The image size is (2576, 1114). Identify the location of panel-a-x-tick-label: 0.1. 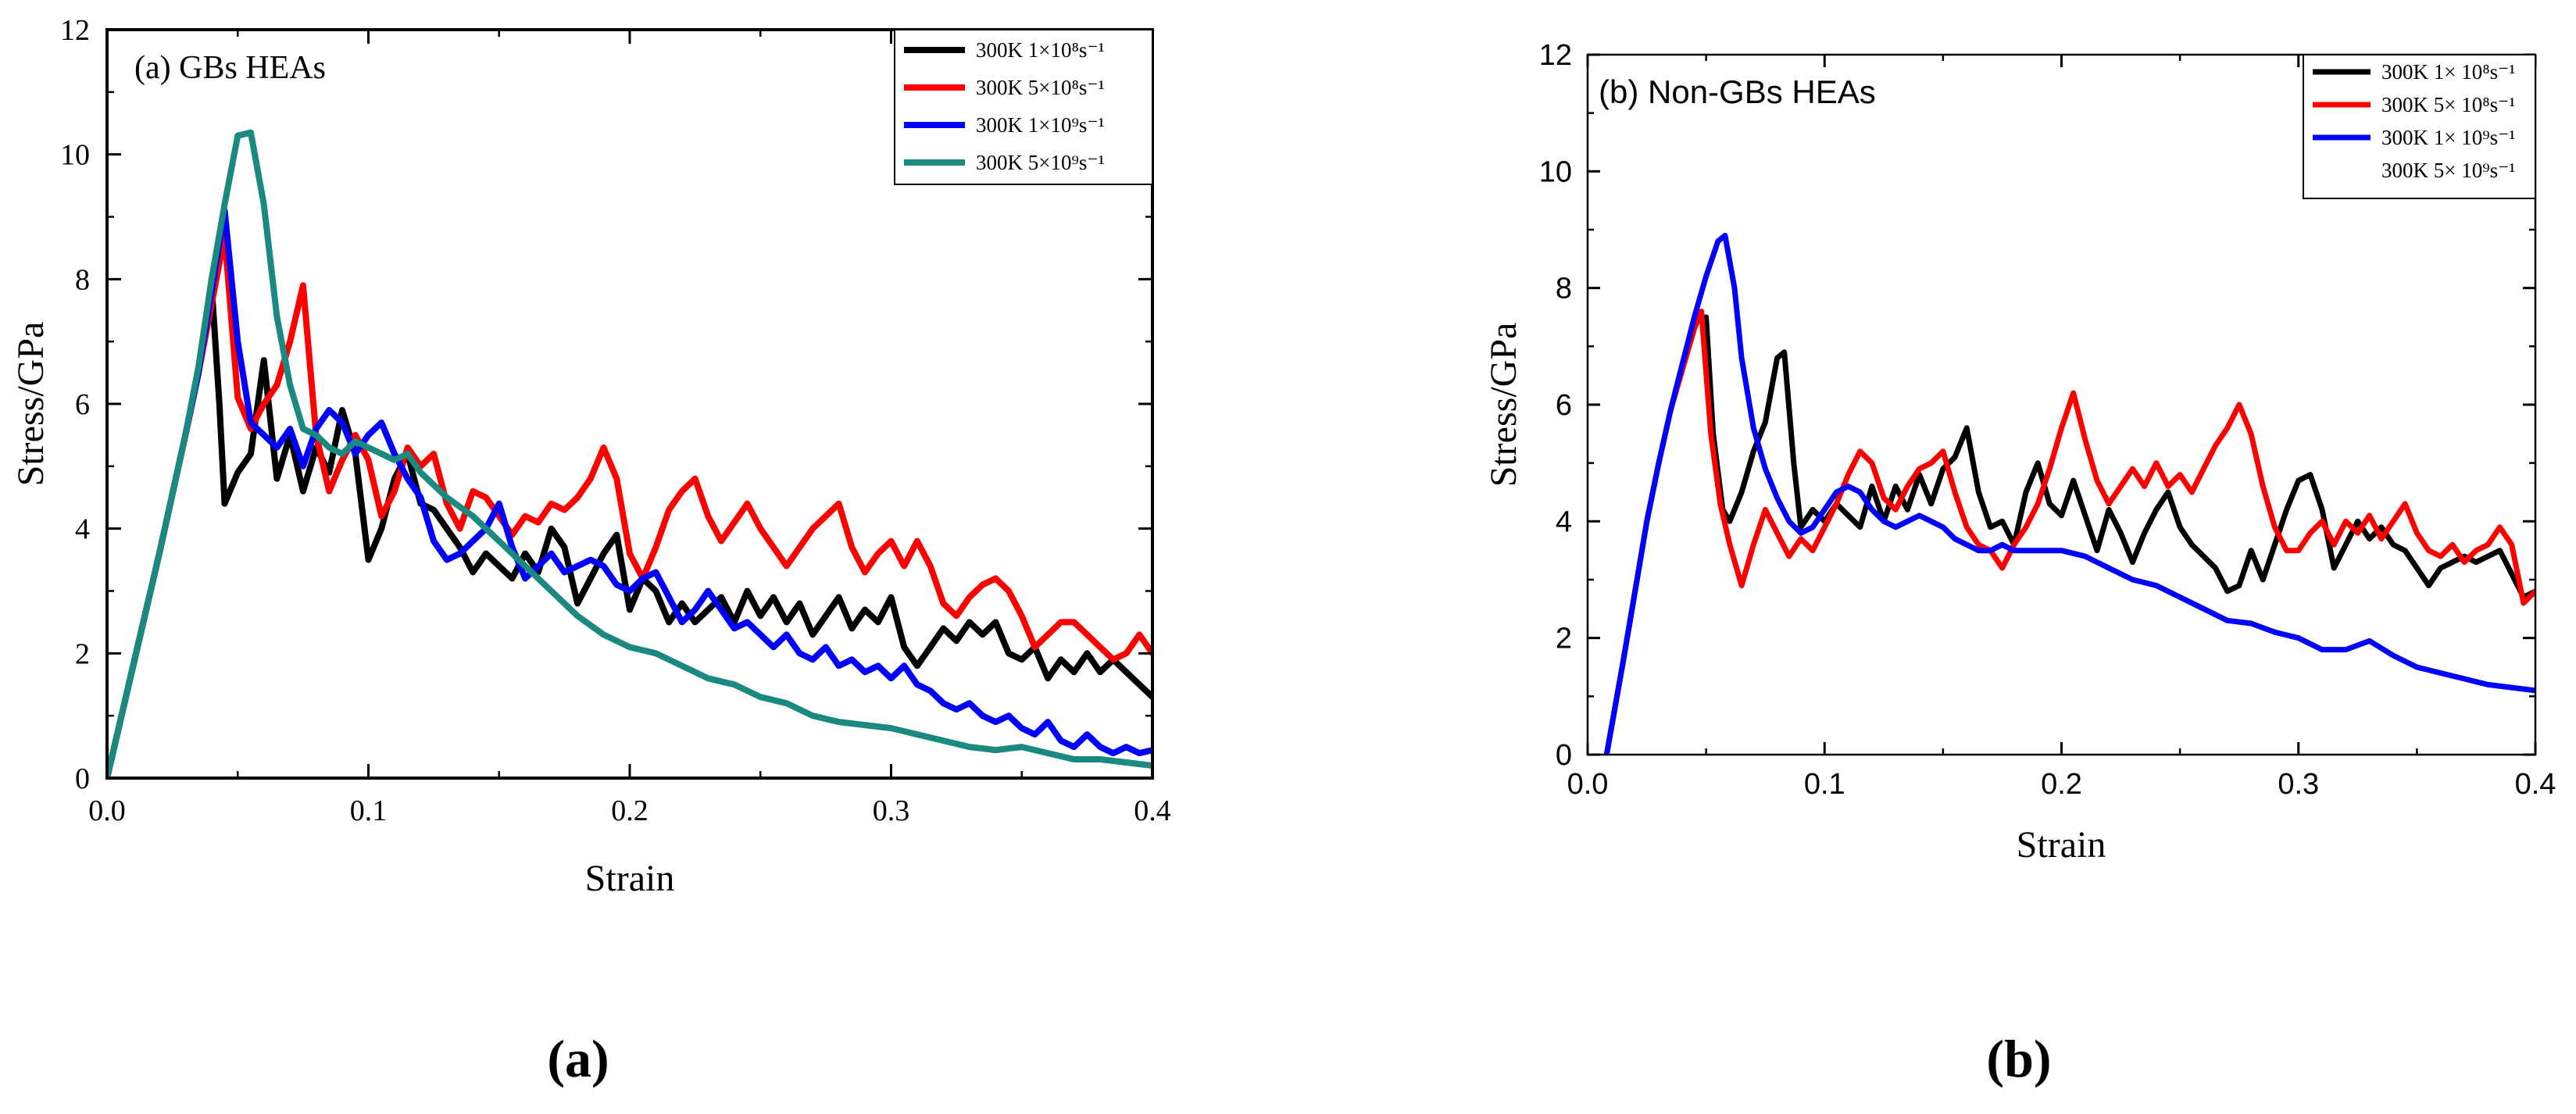
(369, 810).